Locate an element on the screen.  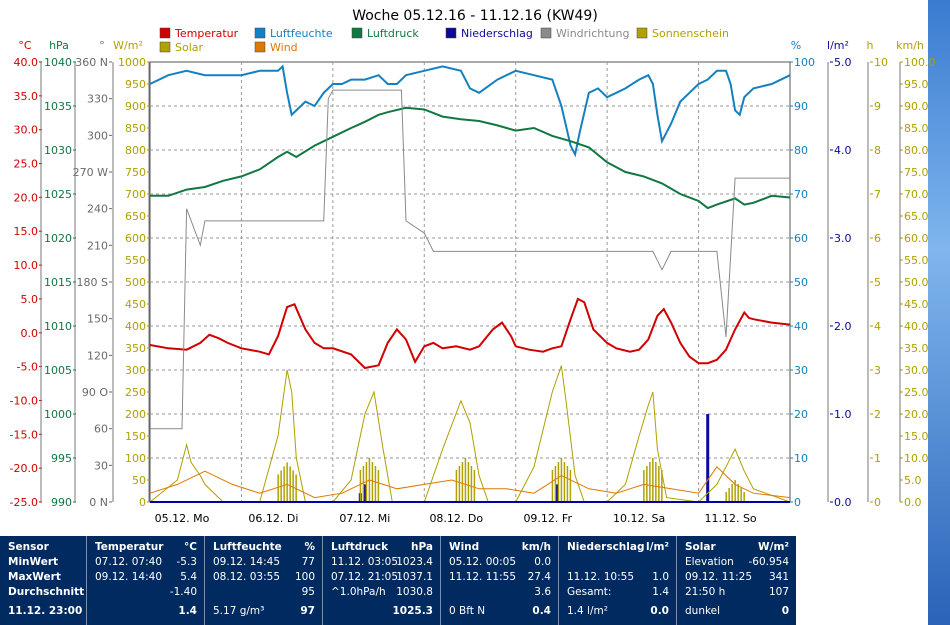
stats-time: 1.4 l/m² is located at coordinates (587, 611).